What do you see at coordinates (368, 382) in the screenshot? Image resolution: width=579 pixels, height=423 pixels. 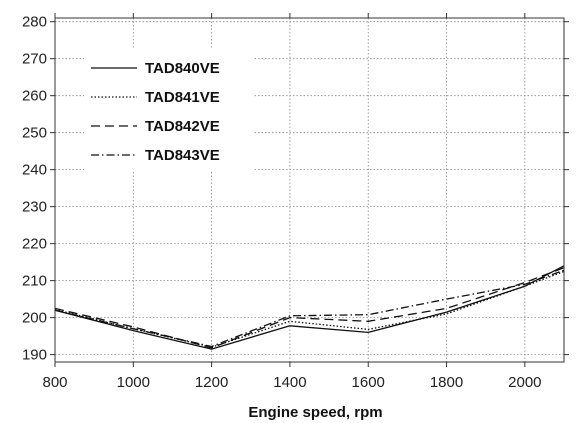 I see `x-tick-label: 1600` at bounding box center [368, 382].